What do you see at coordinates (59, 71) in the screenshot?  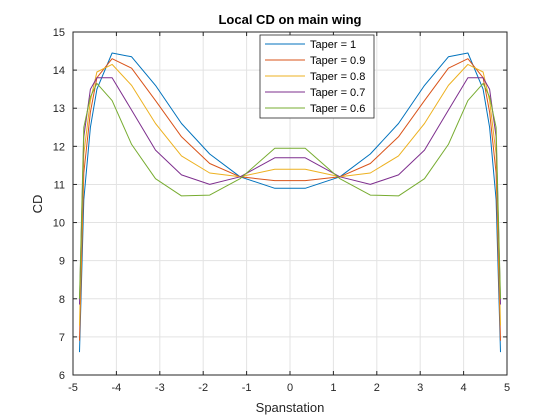 I see `y-tick-label: 14` at bounding box center [59, 71].